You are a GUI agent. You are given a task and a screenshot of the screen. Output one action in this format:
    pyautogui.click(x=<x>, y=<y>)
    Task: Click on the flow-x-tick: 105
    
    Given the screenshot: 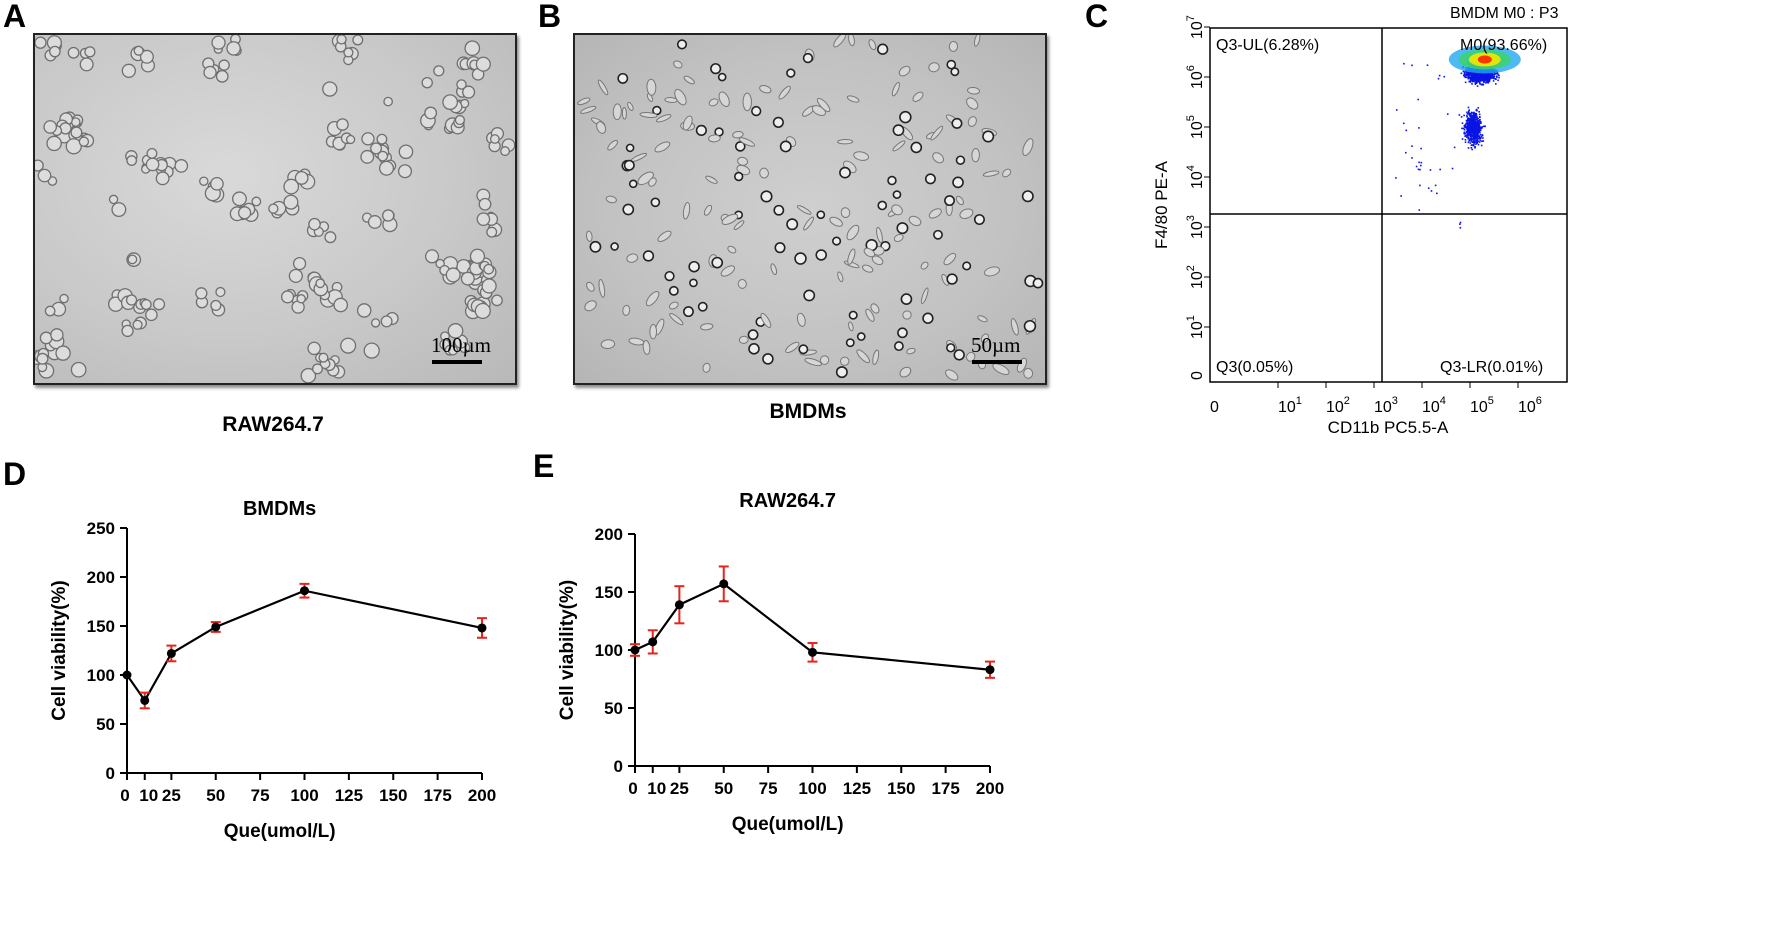 What is the action you would take?
    pyautogui.click(x=1482, y=405)
    